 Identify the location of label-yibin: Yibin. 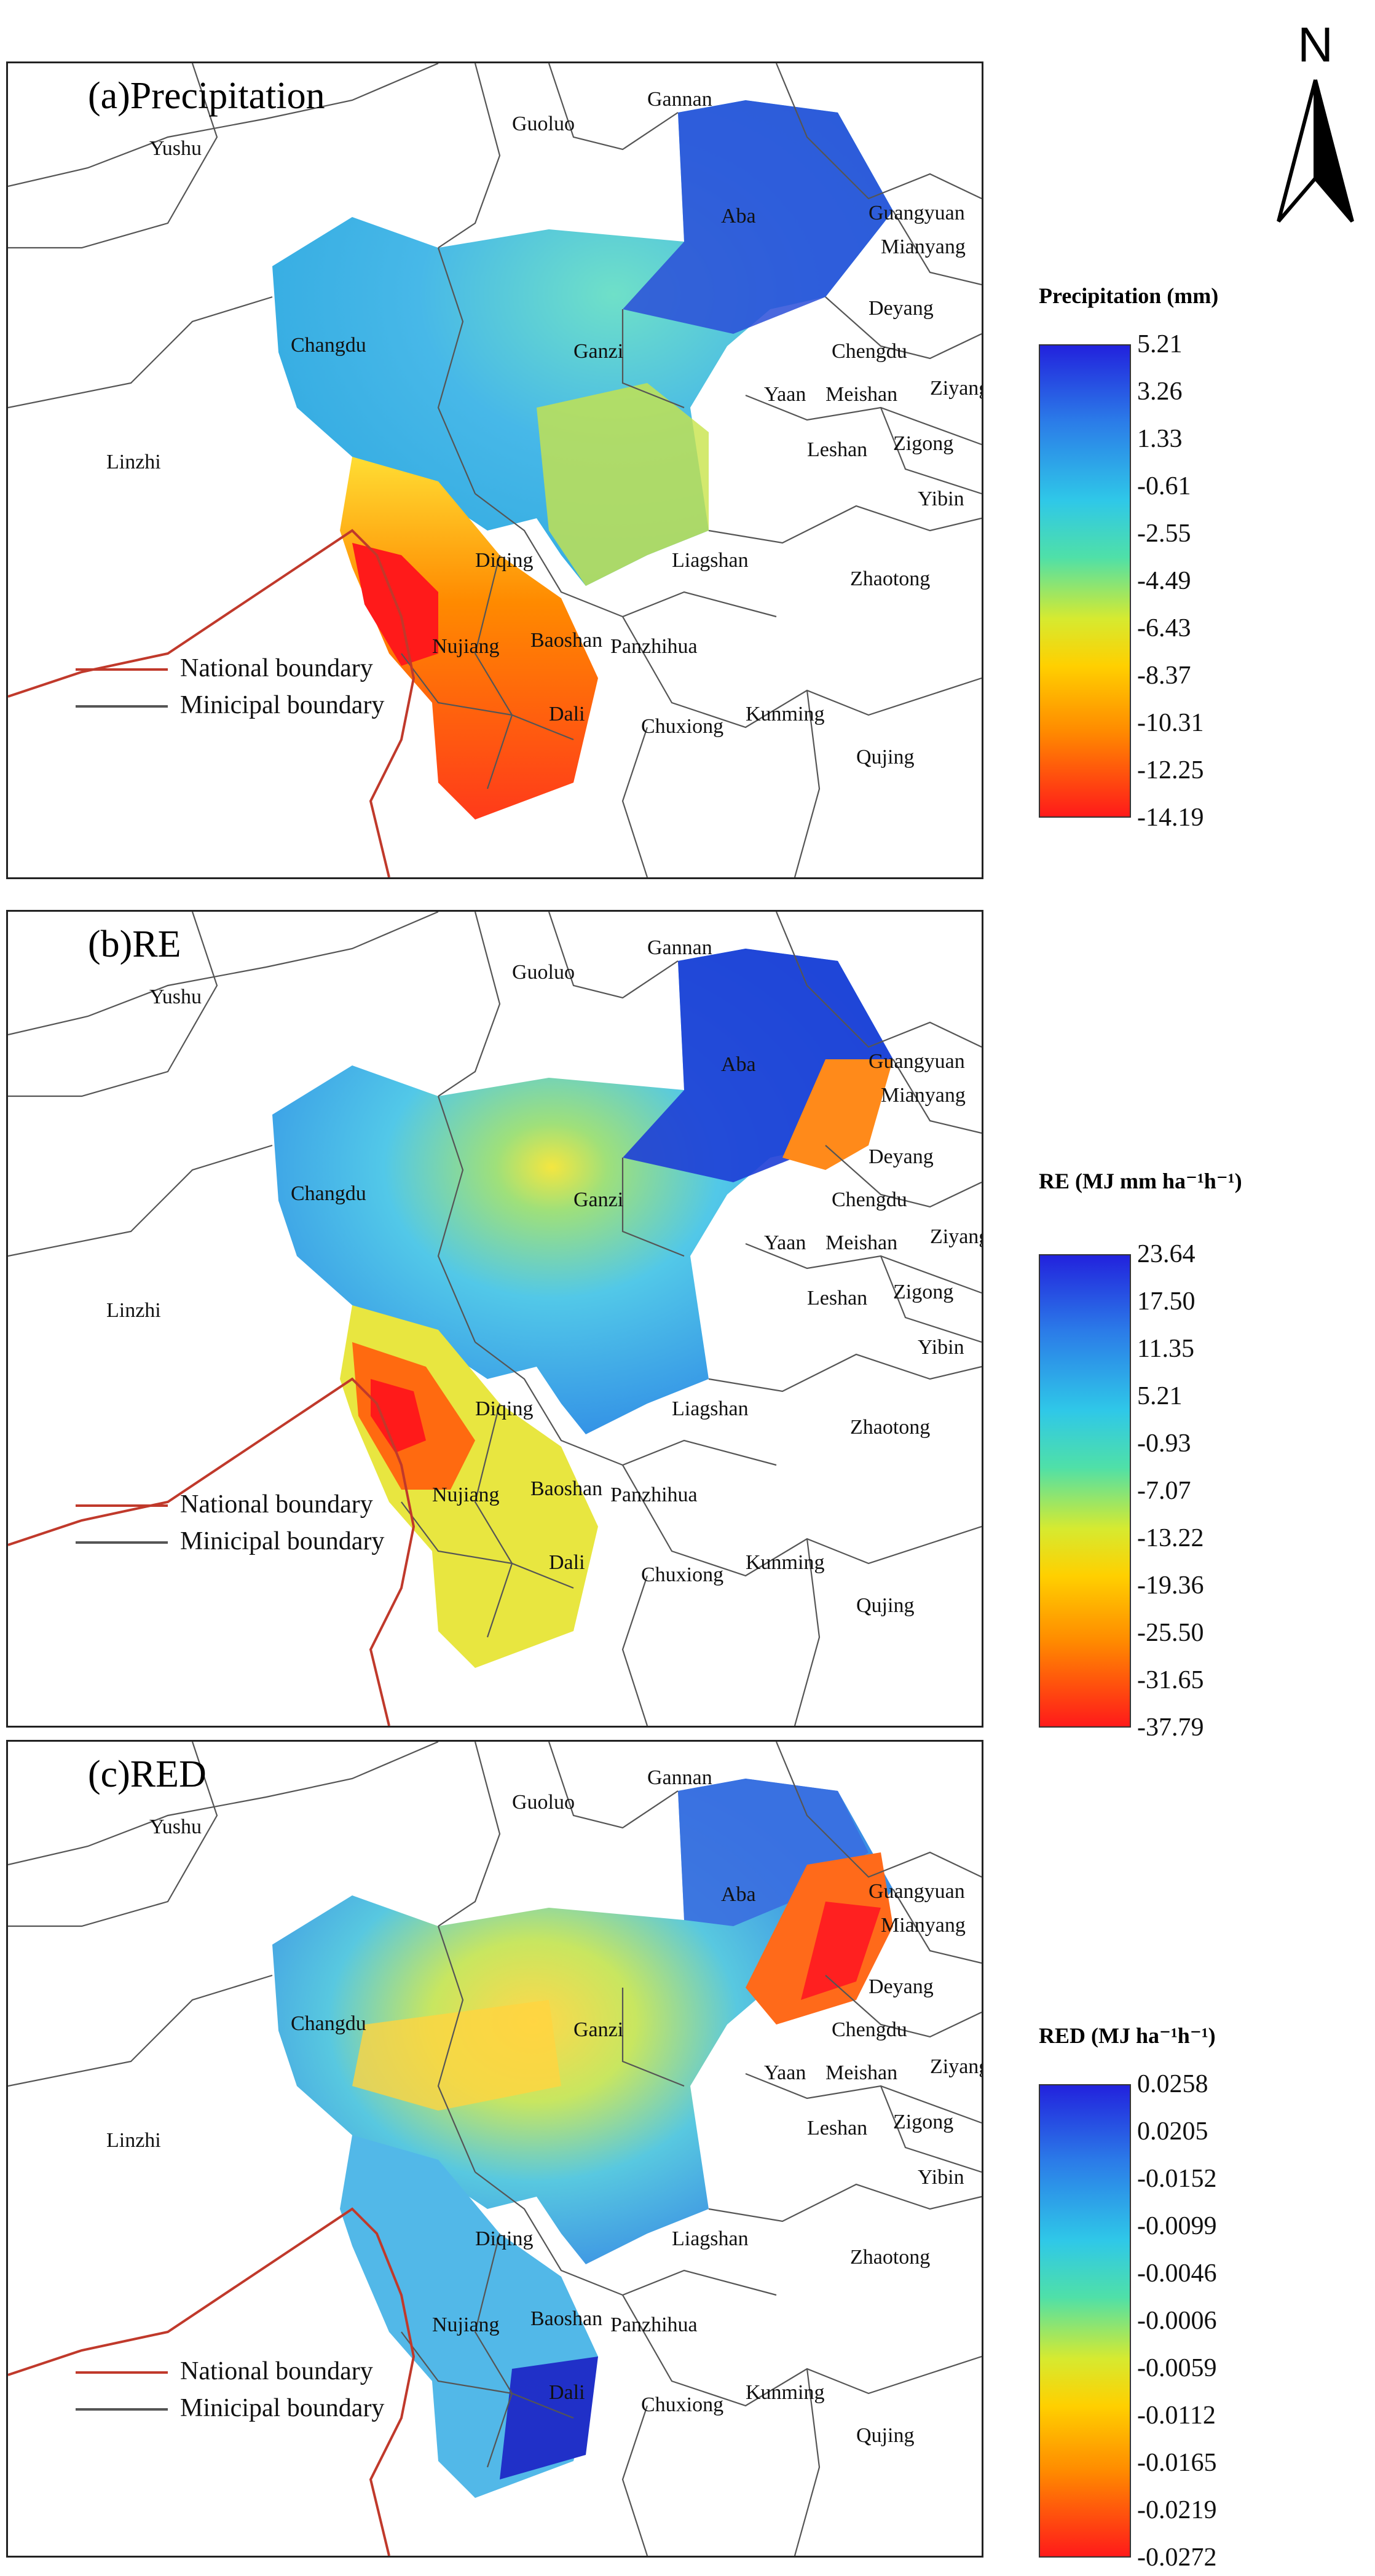
(941, 1348).